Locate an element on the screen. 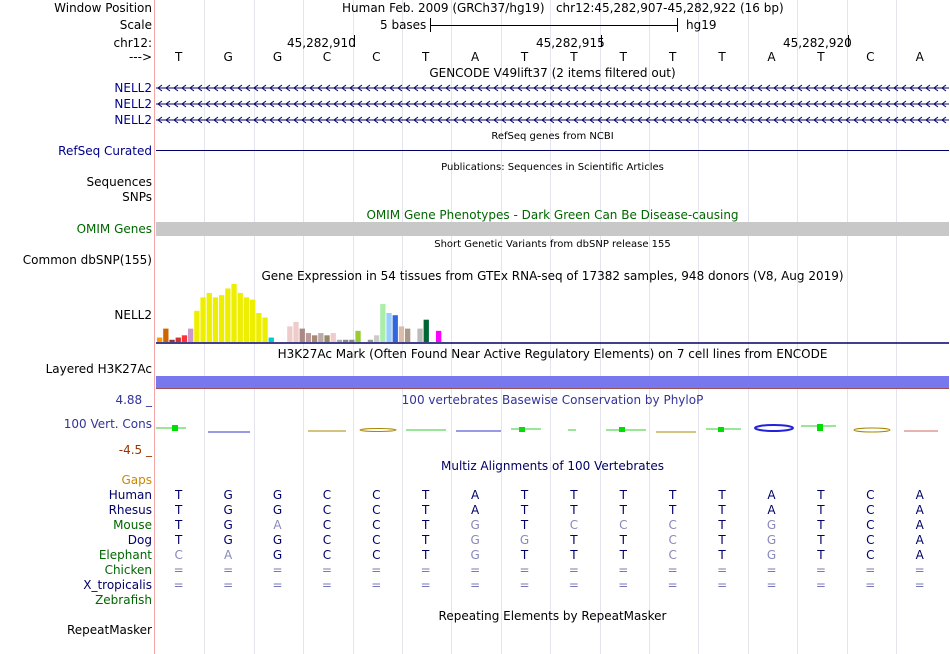  gencode-item-3-label: NELL2 is located at coordinates (133, 120).